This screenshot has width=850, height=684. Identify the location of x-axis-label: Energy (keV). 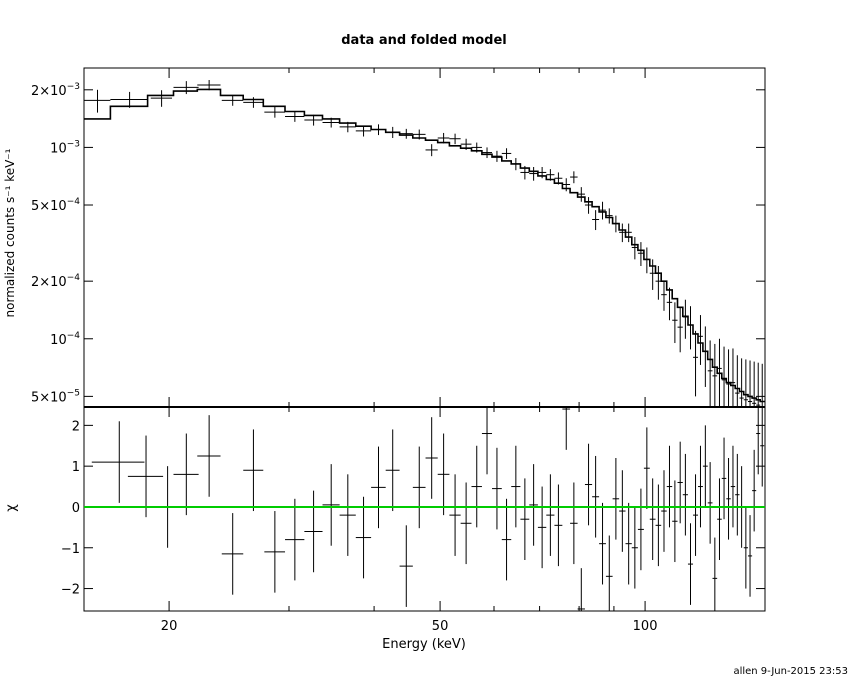
(424, 644).